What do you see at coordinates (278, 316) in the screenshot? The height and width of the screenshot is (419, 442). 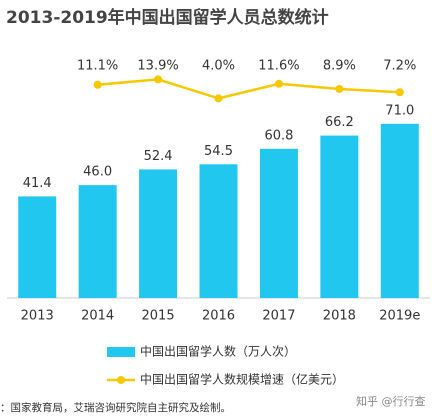 I see `x-tick-label: 2017` at bounding box center [278, 316].